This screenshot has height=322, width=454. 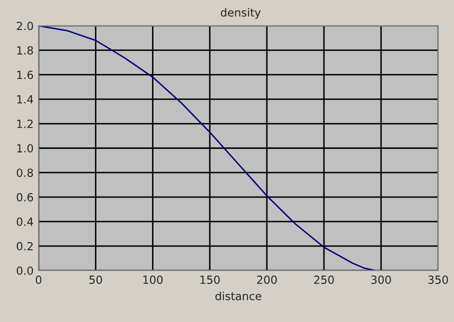 I want to click on y-tick-label: 1.0, so click(x=25, y=148).